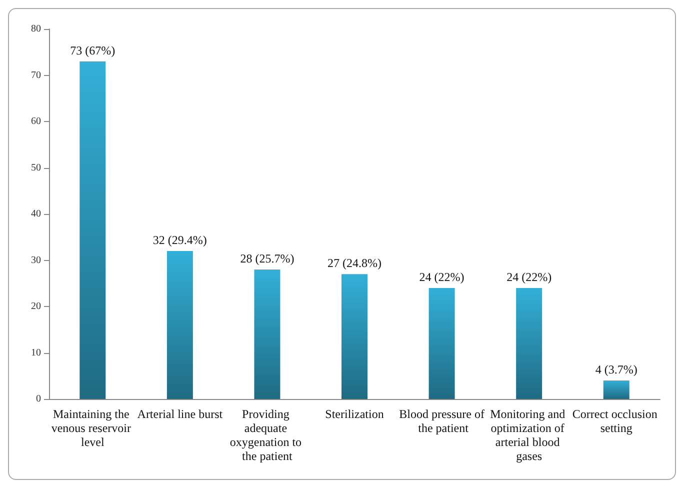 The image size is (686, 490). What do you see at coordinates (616, 421) in the screenshot?
I see `x-tick-label: Correct occlusion setting` at bounding box center [616, 421].